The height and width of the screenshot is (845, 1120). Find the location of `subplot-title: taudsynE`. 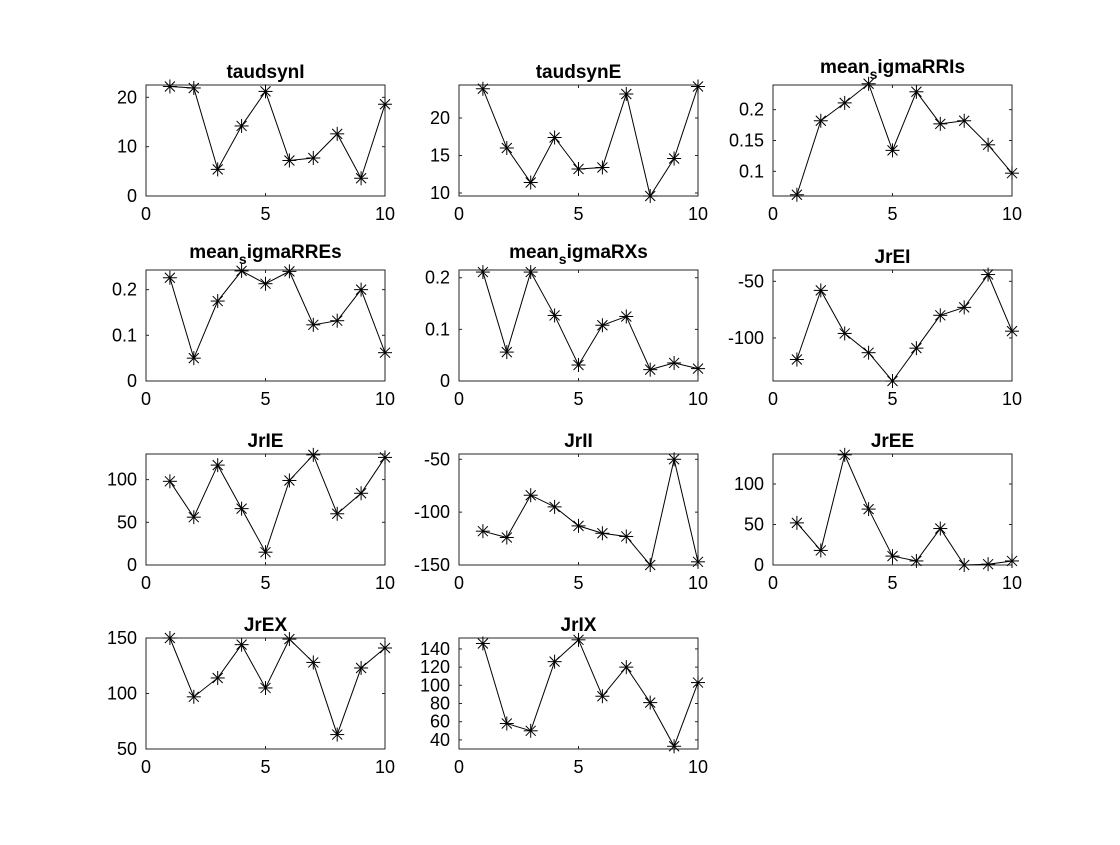

subplot-title: taudsynE is located at coordinates (579, 72).